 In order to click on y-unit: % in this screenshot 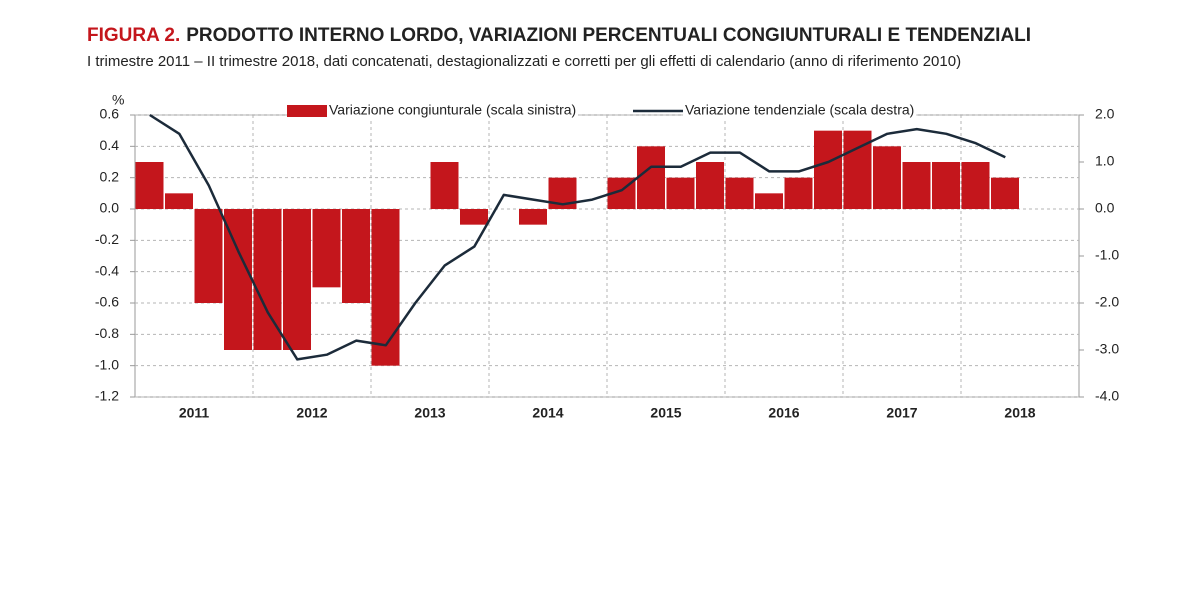, I will do `click(118, 100)`.